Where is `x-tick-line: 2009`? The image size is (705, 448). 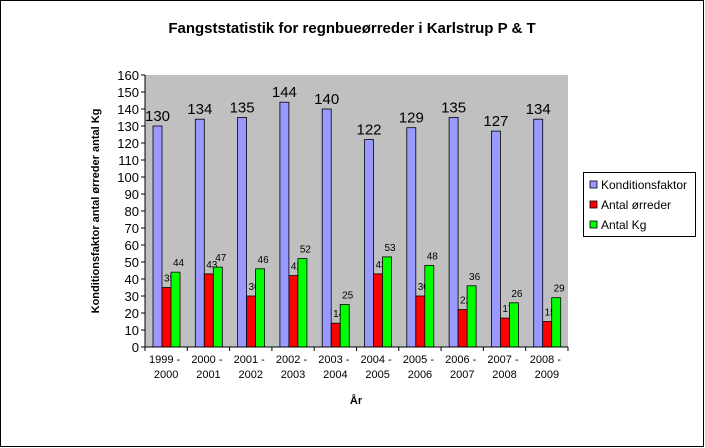 x-tick-line: 2009 is located at coordinates (547, 375).